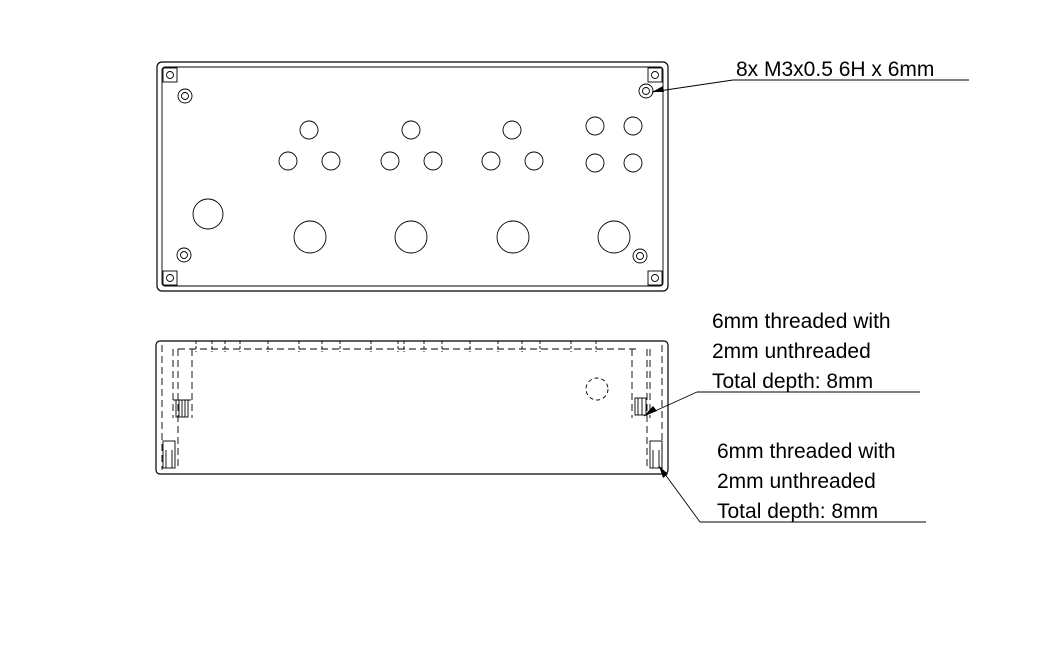 The height and width of the screenshot is (668, 1047). What do you see at coordinates (655, 75) in the screenshot?
I see `corner-pocket-tr` at bounding box center [655, 75].